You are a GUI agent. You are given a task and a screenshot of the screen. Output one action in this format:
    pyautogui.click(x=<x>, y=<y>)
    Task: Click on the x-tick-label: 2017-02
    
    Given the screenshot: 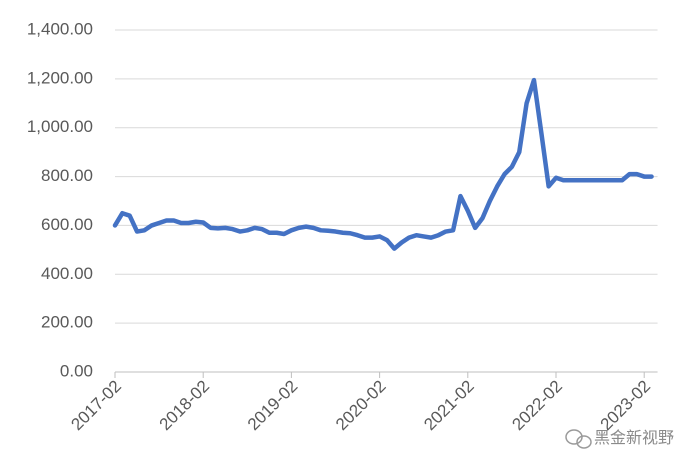 What is the action you would take?
    pyautogui.click(x=96, y=406)
    